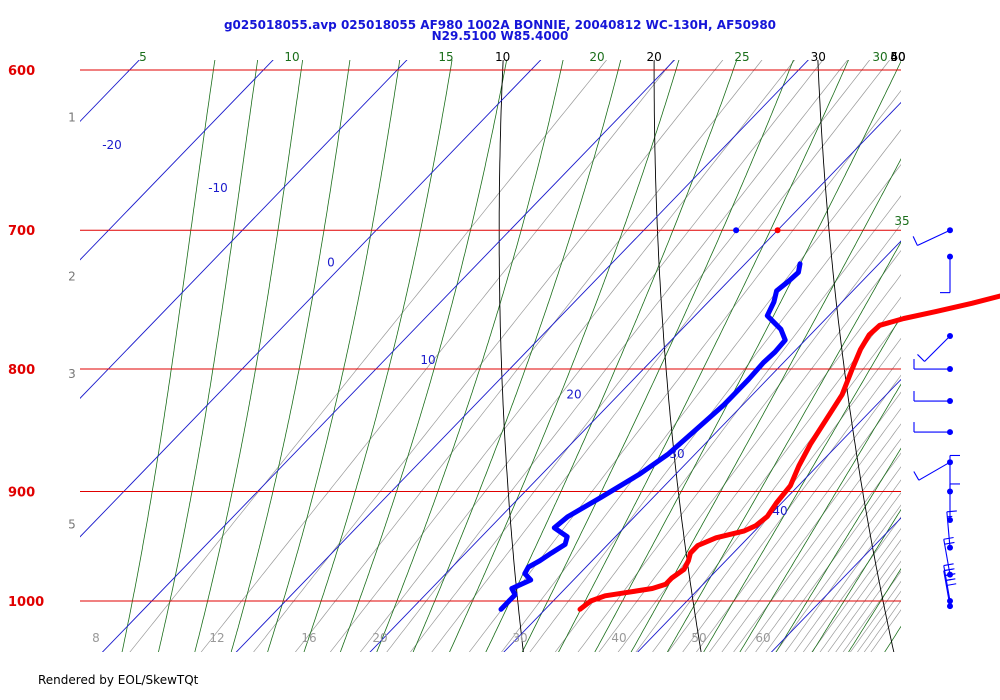  I want to click on isotherm-label: 0, so click(331, 262).